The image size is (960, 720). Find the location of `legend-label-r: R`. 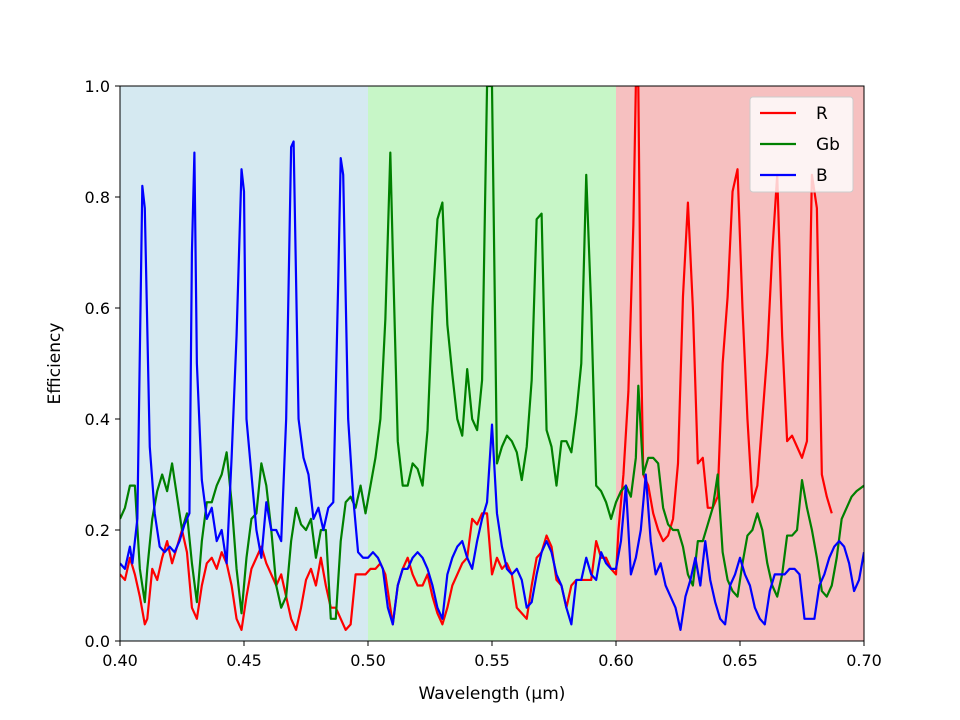

legend-label-r: R is located at coordinates (822, 114).